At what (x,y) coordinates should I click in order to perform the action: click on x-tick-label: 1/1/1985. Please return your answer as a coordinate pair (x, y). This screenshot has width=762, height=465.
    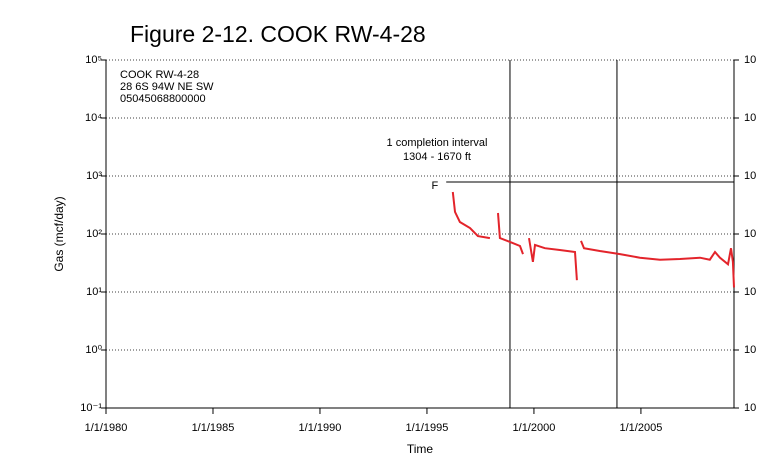
    Looking at the image, I should click on (213, 428).